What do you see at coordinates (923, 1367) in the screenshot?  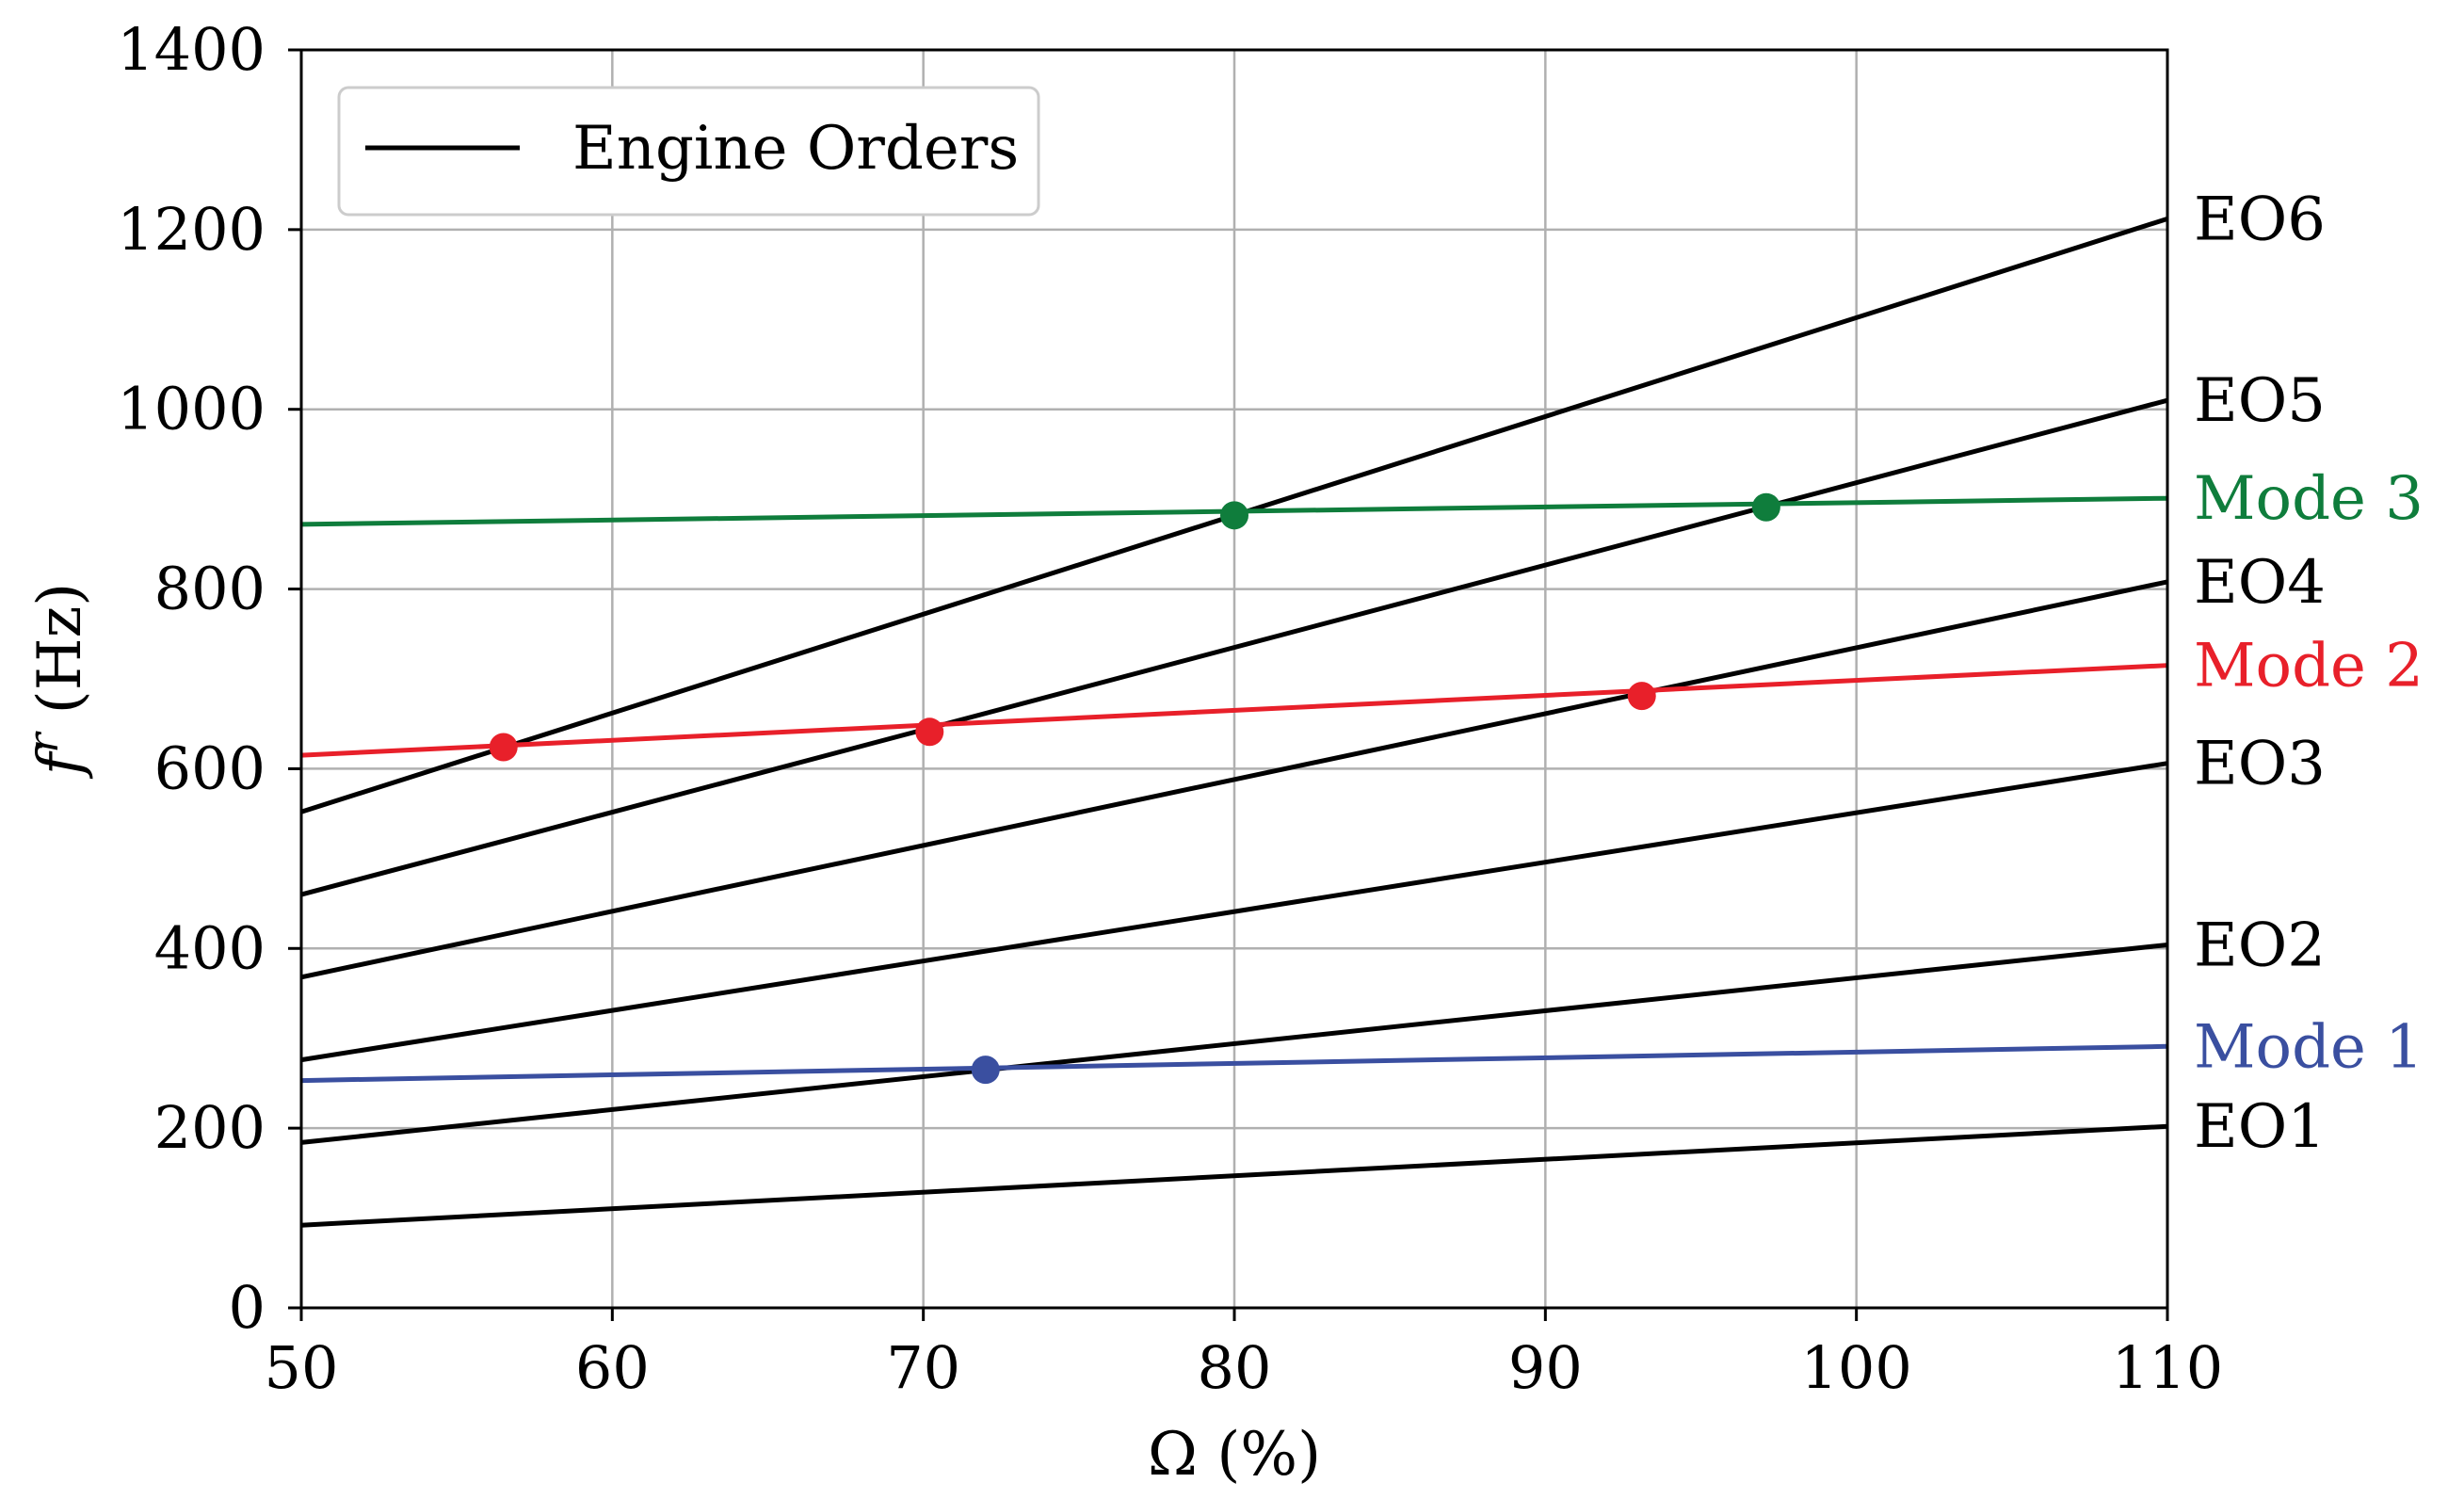 I see `x-tick-label-70: 70` at bounding box center [923, 1367].